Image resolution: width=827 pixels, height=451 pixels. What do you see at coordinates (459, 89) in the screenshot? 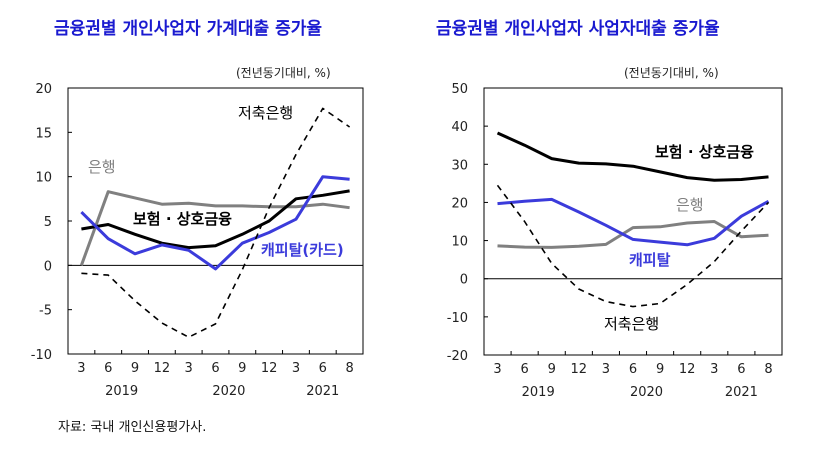
I see `y-tick-label: 50` at bounding box center [459, 89].